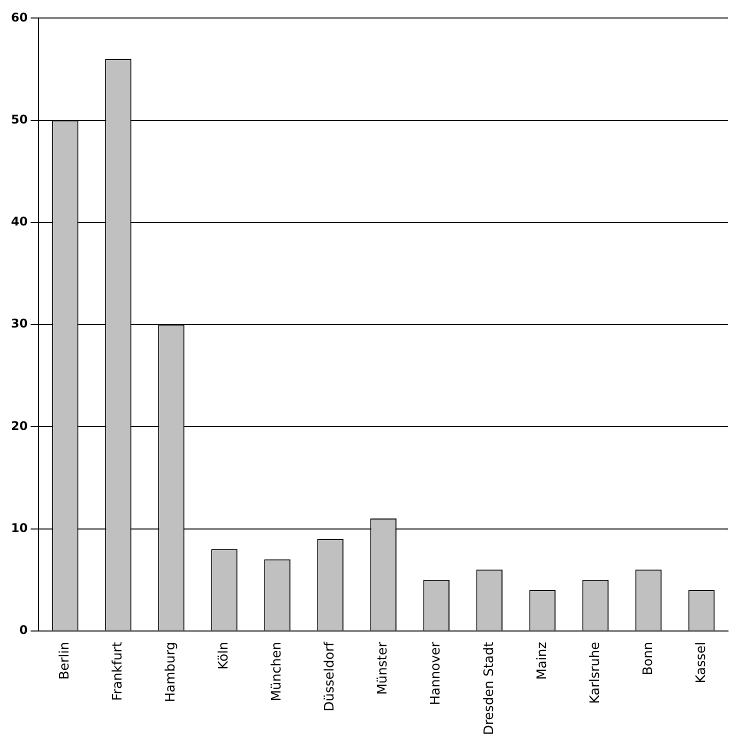 Image resolution: width=750 pixels, height=750 pixels. Describe the element at coordinates (436, 673) in the screenshot. I see `x-tick-label: Hannover` at that location.